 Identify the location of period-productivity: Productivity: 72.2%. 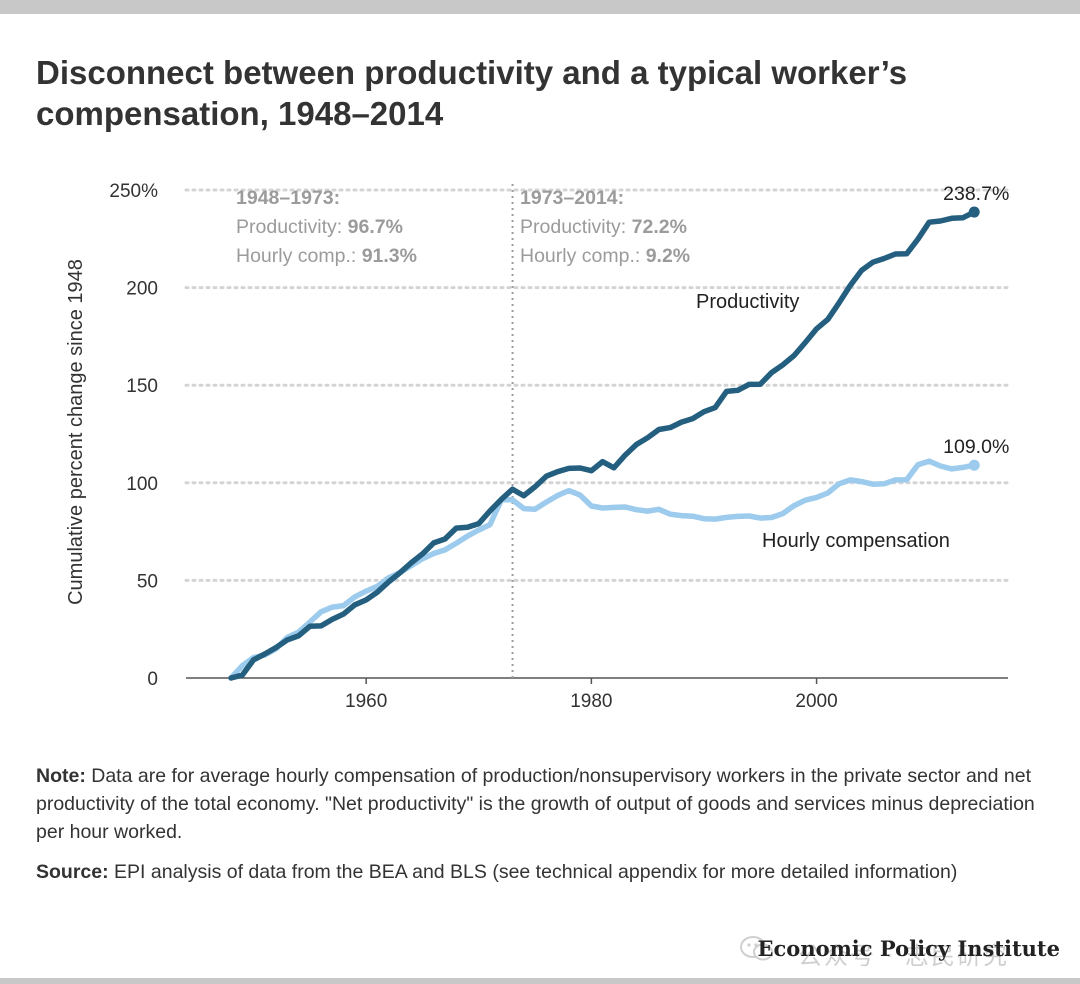
(603, 227).